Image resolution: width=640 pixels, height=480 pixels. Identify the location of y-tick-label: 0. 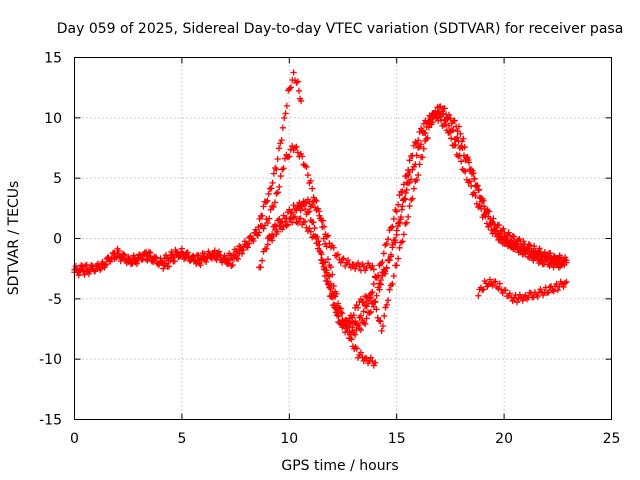
(57, 240).